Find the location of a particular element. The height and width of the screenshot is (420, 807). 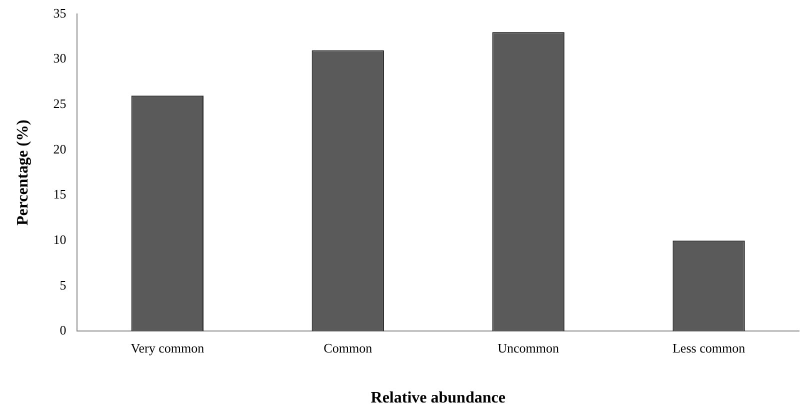

y-tick-label: 15 is located at coordinates (59, 194).